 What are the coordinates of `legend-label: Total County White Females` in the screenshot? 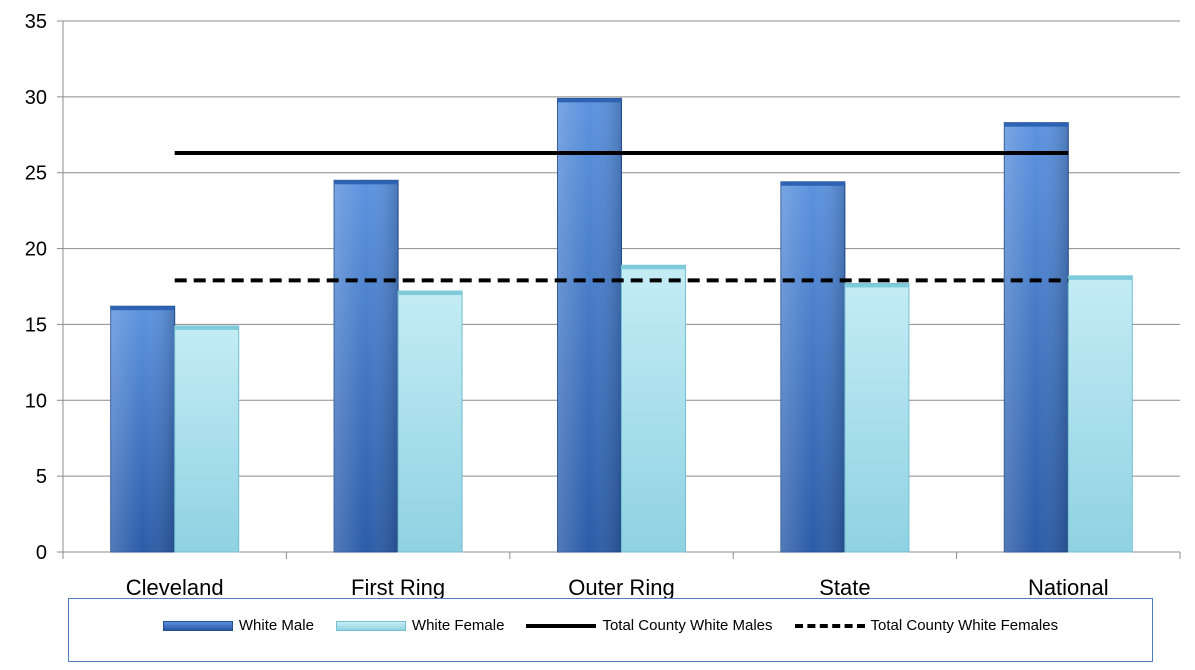 It's located at (964, 625).